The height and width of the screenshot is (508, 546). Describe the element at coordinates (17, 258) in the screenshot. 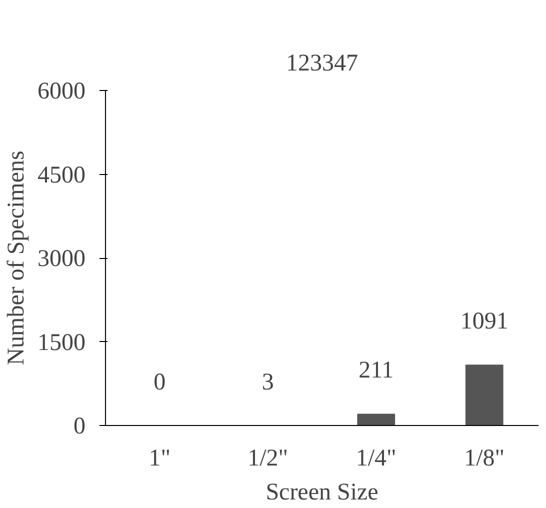

I see `y-axis-title: Number of Specimens` at that location.